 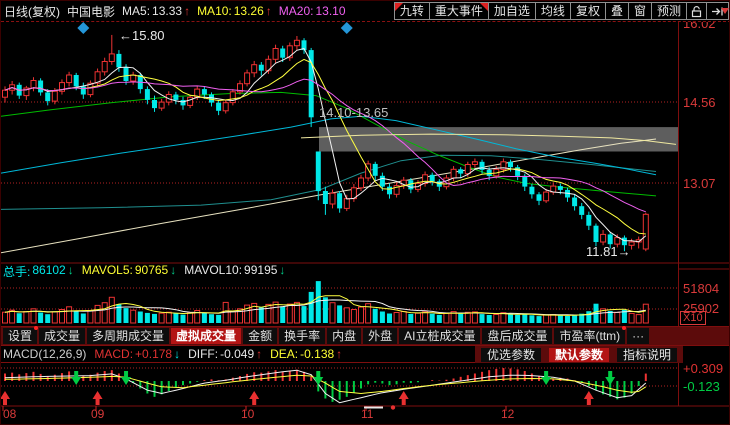 What do you see at coordinates (107, 270) in the screenshot?
I see `vol-label: MAVOL5:` at bounding box center [107, 270].